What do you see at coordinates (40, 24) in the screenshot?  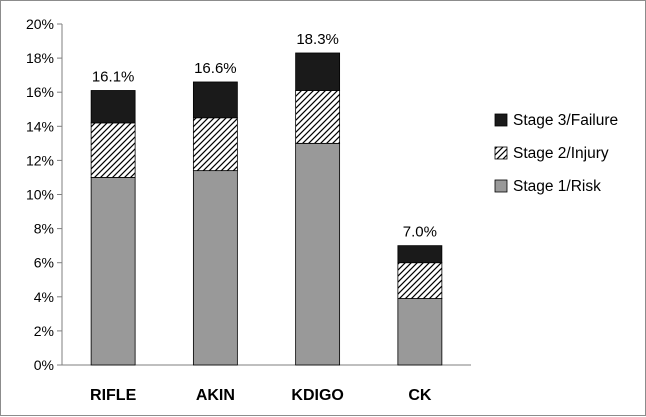 I see `y-tick-label: 20%` at bounding box center [40, 24].